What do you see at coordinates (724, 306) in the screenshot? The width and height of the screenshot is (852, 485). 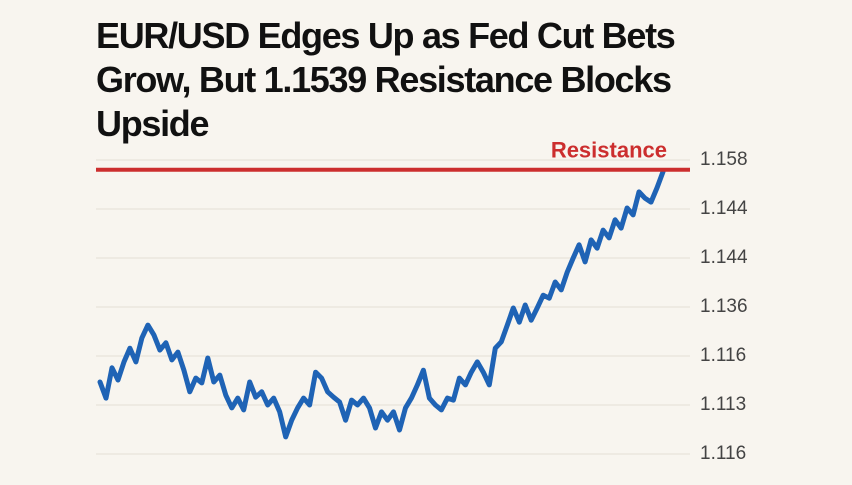 I see `y-tick-label: 1.136` at bounding box center [724, 306].